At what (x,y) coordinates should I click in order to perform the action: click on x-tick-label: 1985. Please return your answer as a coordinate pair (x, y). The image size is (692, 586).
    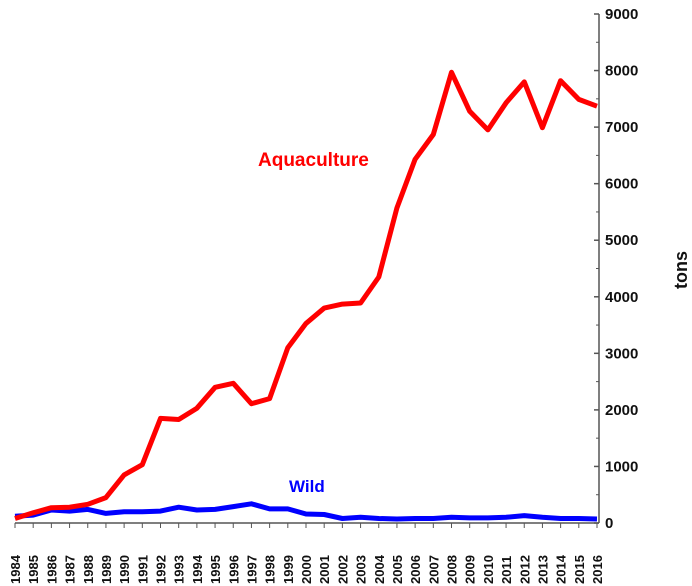
    Looking at the image, I should click on (33, 569).